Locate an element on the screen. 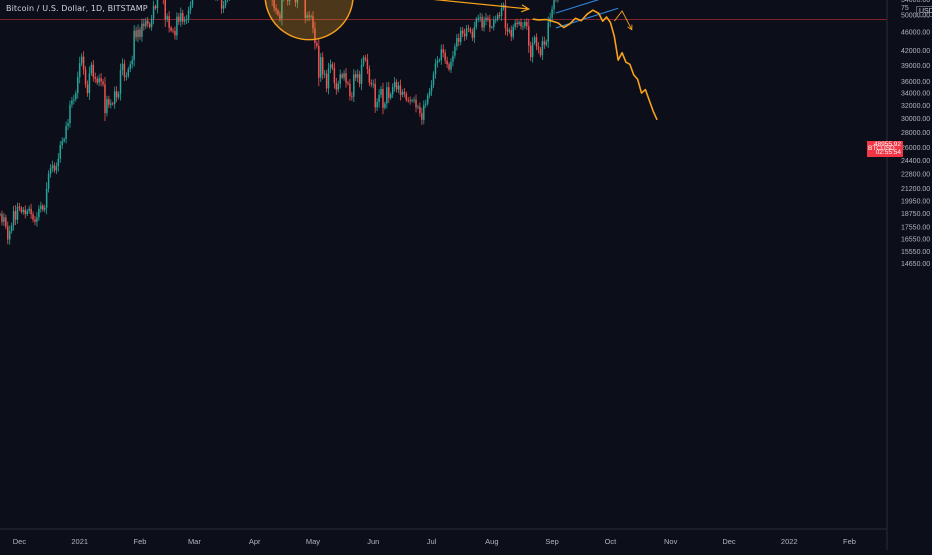 The height and width of the screenshot is (555, 932). last-price-value: 48955.92 is located at coordinates (887, 145).